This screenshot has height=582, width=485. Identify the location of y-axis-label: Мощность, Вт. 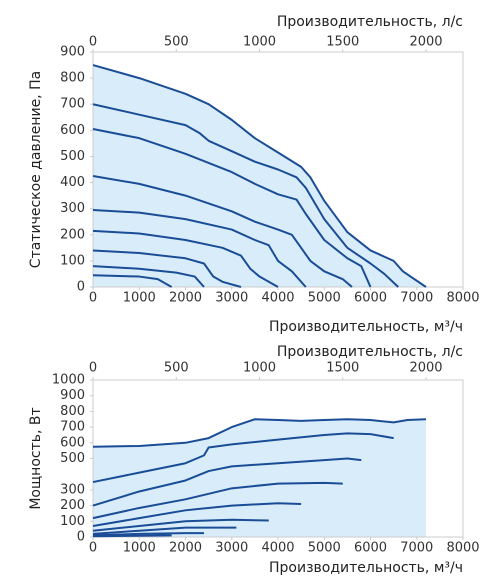
(36, 458).